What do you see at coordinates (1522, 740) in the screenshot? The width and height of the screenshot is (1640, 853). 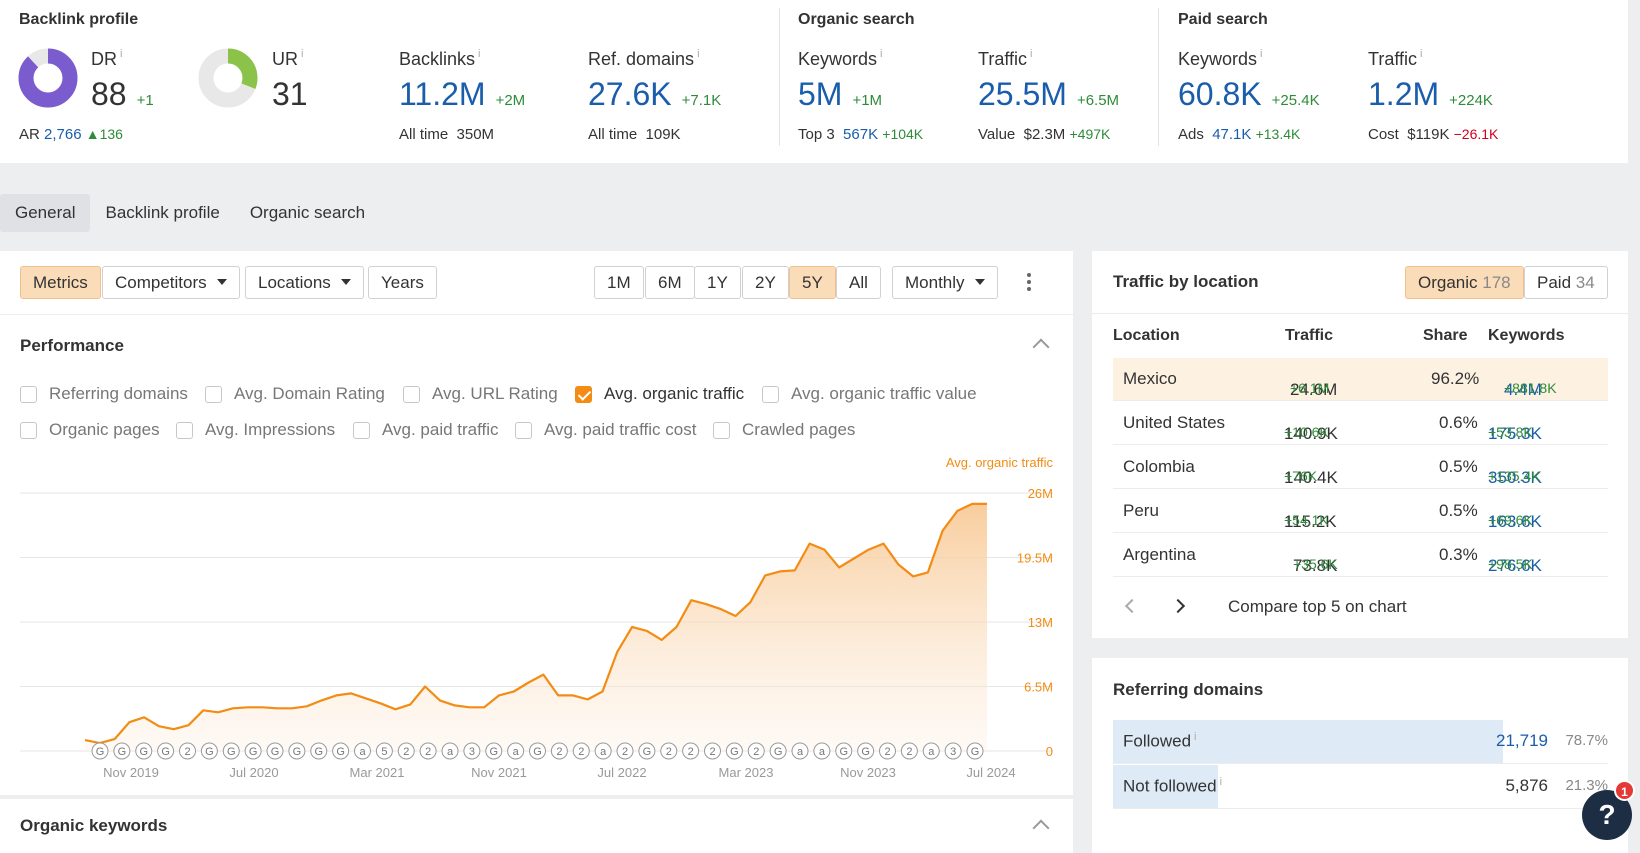 I see `followed-value: 21,719` at bounding box center [1522, 740].